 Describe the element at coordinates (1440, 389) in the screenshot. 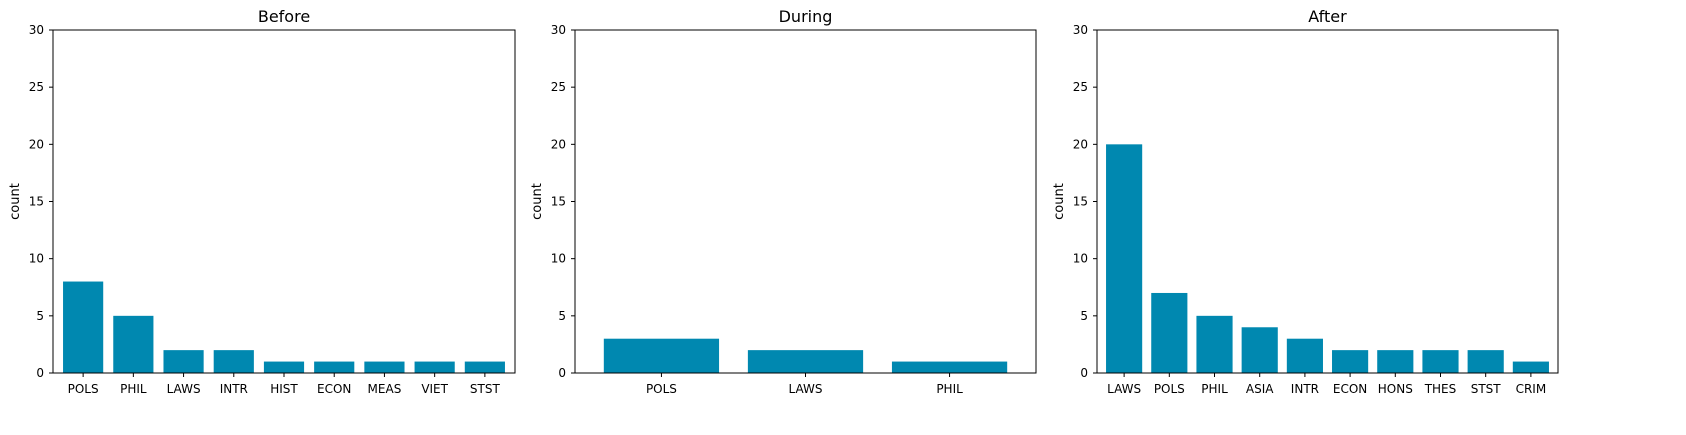

I see `x-tick-label: THES` at that location.